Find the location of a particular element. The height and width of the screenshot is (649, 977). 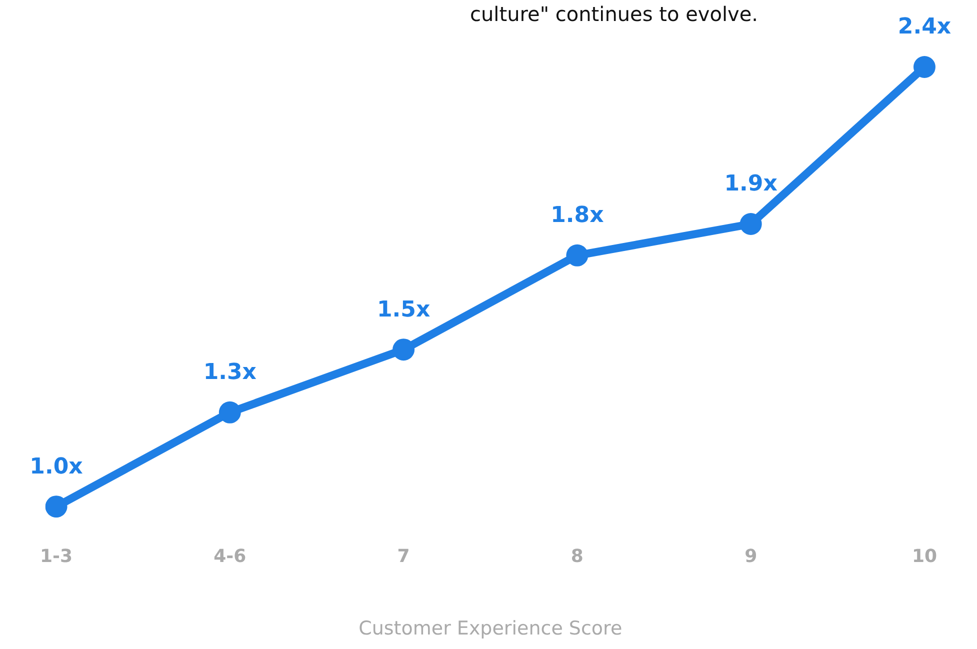

x-tick-label: 8 is located at coordinates (577, 557).